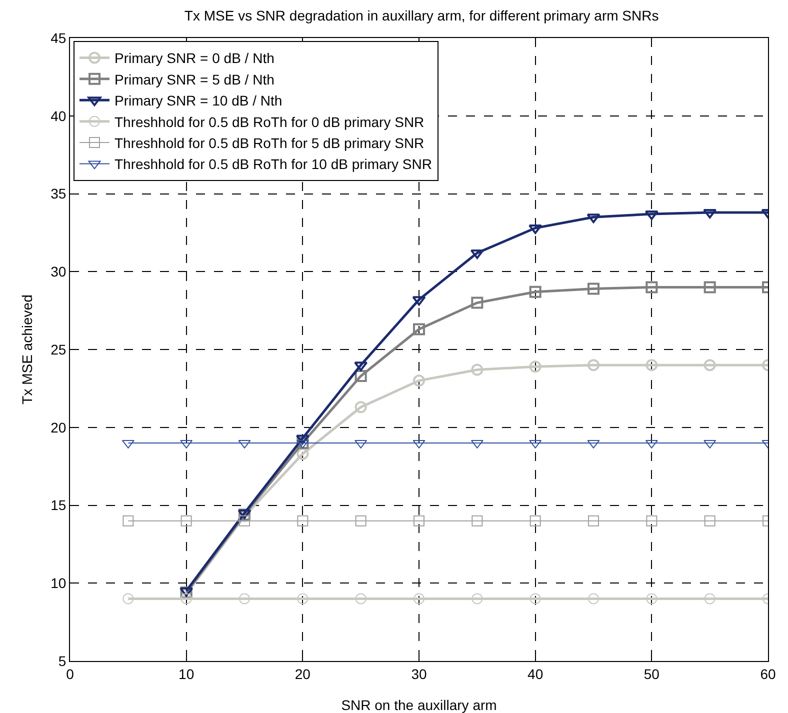  I want to click on x-axis-title: SNR on the auxillary arm, so click(419, 705).